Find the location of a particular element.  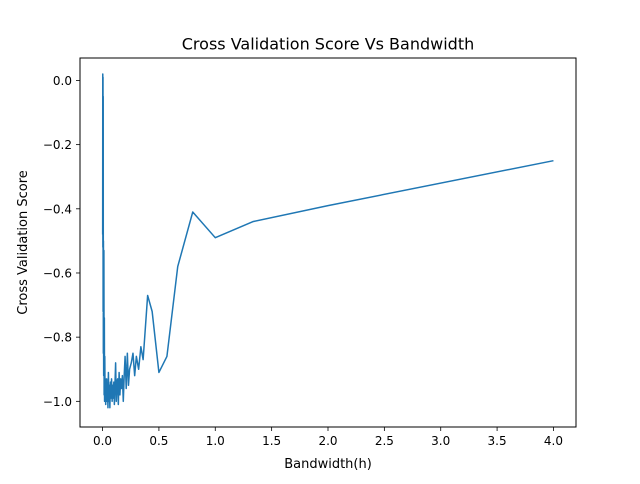

x-axis-label: Bandwidth(h) is located at coordinates (328, 464).